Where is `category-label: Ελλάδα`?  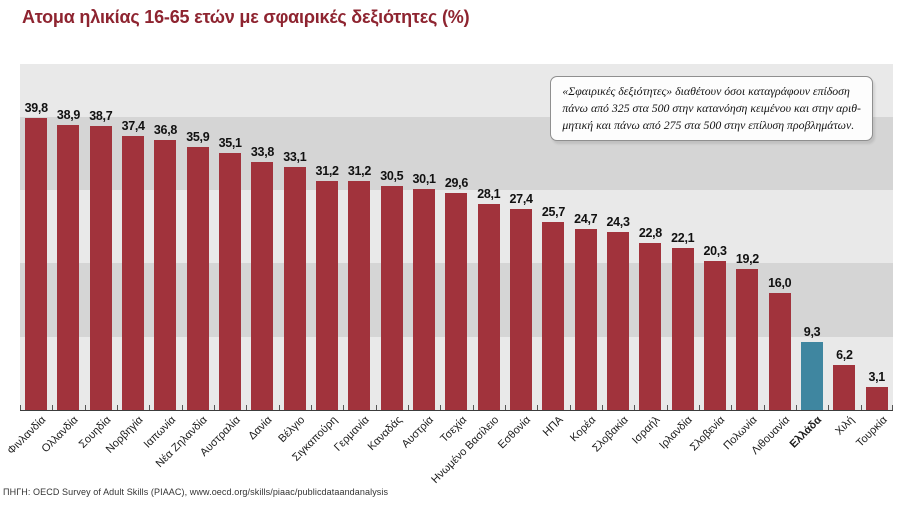
category-label: Ελλάδα is located at coordinates (806, 432).